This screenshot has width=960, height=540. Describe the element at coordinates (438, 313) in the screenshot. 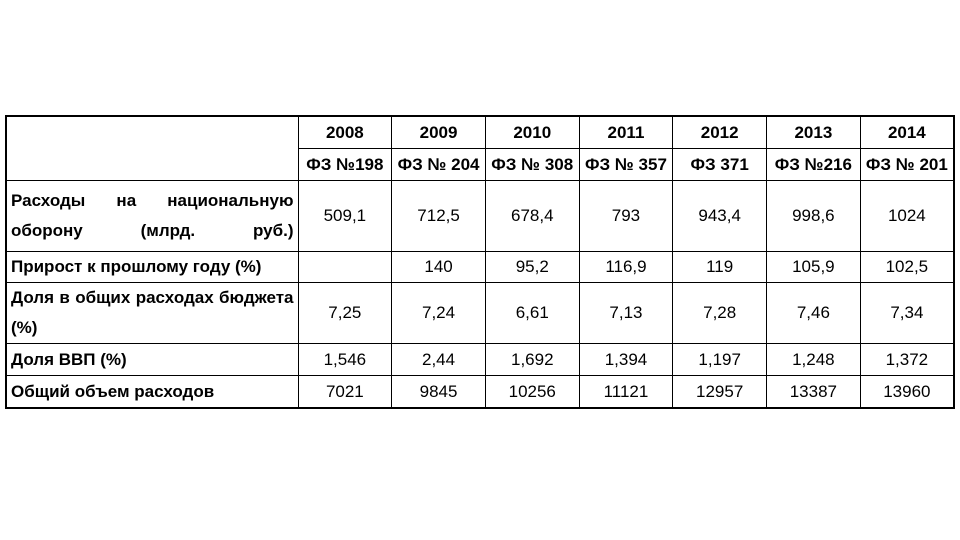

I see `value-cell: 7,24` at that location.